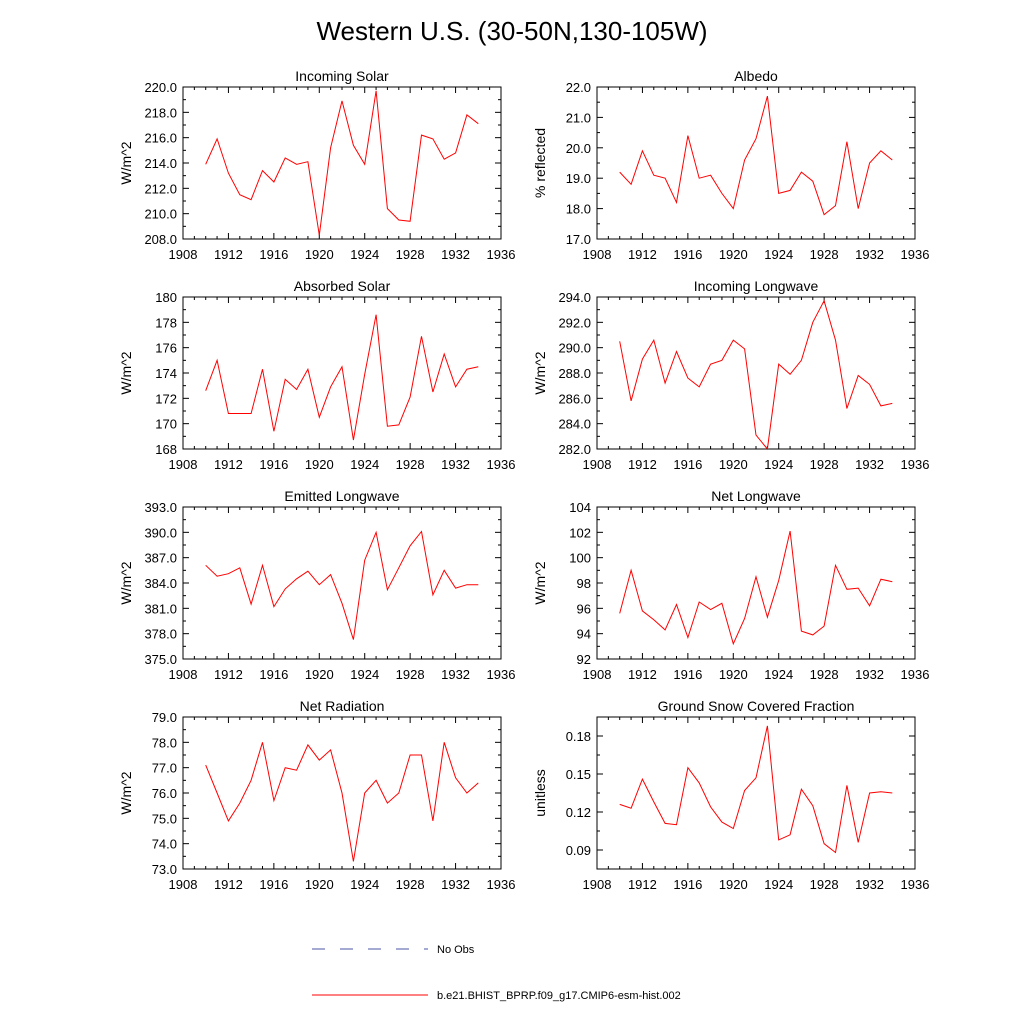  What do you see at coordinates (574, 322) in the screenshot?
I see `y-tick-label: 292.0` at bounding box center [574, 322].